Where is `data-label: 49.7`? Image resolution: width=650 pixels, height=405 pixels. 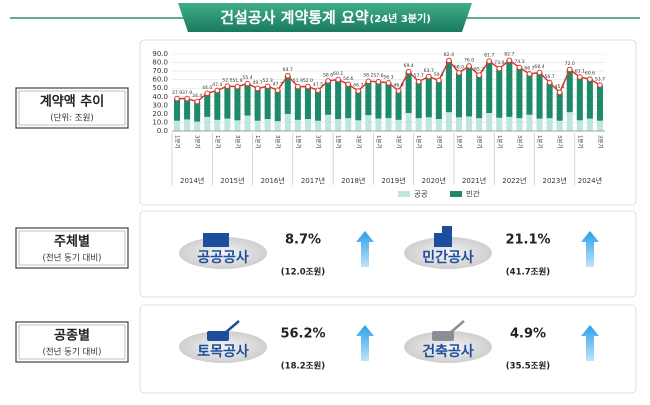
data-label: 49.7 is located at coordinates (257, 83).